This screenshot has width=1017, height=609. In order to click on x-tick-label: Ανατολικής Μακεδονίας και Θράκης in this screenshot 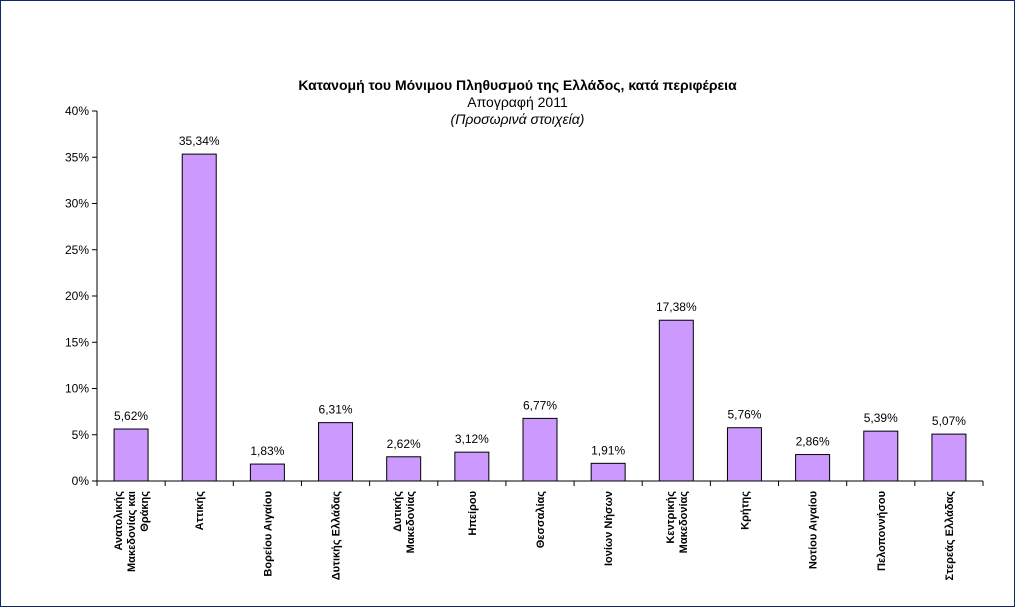, I will do `click(132, 531)`.